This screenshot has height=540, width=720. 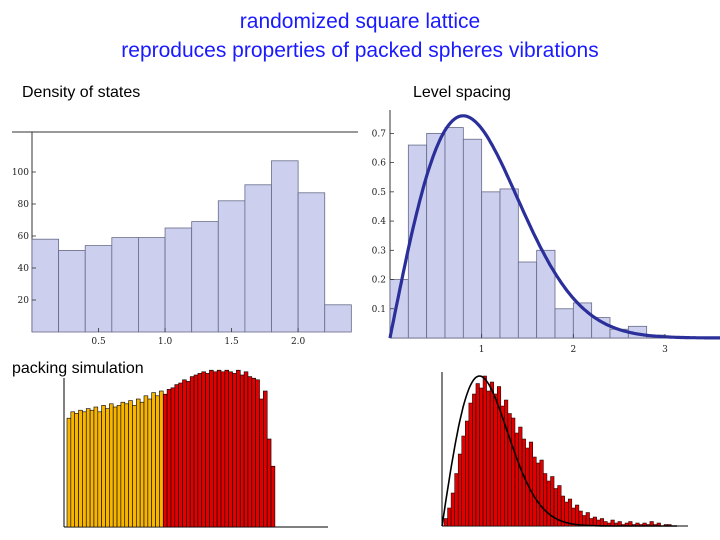 What do you see at coordinates (379, 134) in the screenshot?
I see `ls-y-tick-label: 0.7` at bounding box center [379, 134].